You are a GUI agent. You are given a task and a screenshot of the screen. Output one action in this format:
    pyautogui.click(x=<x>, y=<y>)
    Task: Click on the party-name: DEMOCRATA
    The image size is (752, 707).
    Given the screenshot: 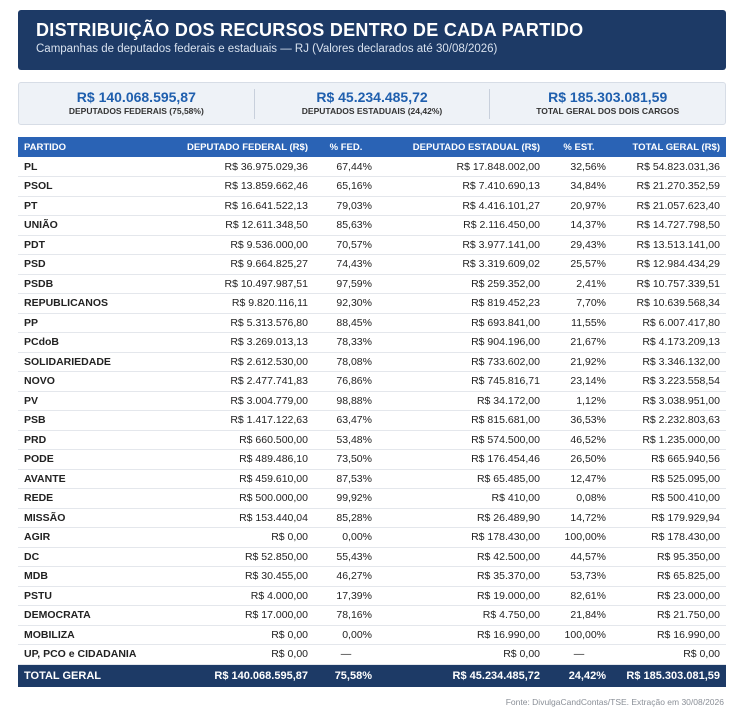 What is the action you would take?
    pyautogui.click(x=88, y=615)
    